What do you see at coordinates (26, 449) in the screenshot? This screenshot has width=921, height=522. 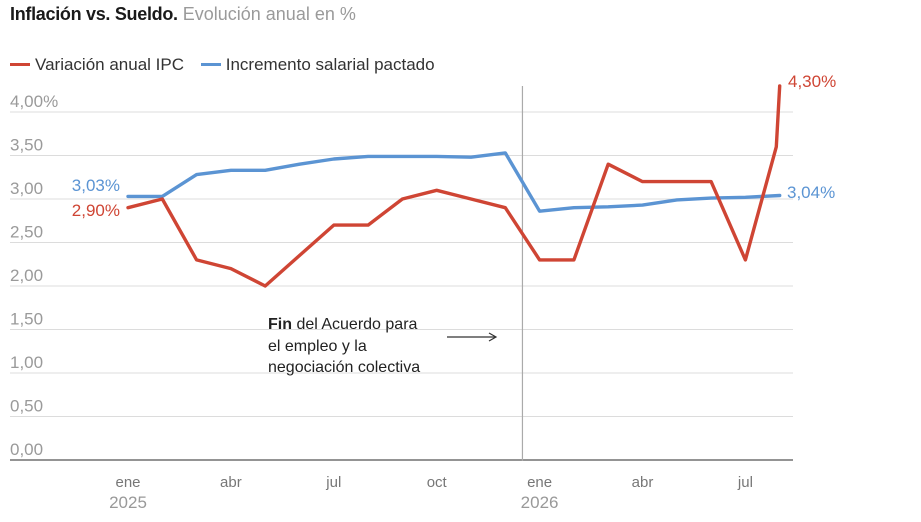 I see `y-tick-label: 0,00` at bounding box center [26, 449].